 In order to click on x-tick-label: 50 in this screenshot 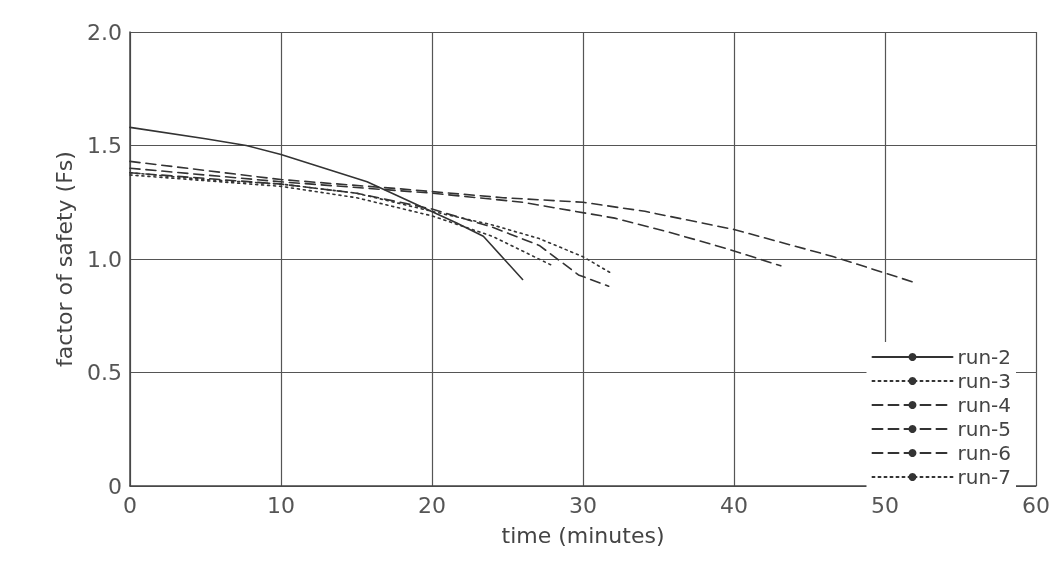, I will do `click(885, 505)`.